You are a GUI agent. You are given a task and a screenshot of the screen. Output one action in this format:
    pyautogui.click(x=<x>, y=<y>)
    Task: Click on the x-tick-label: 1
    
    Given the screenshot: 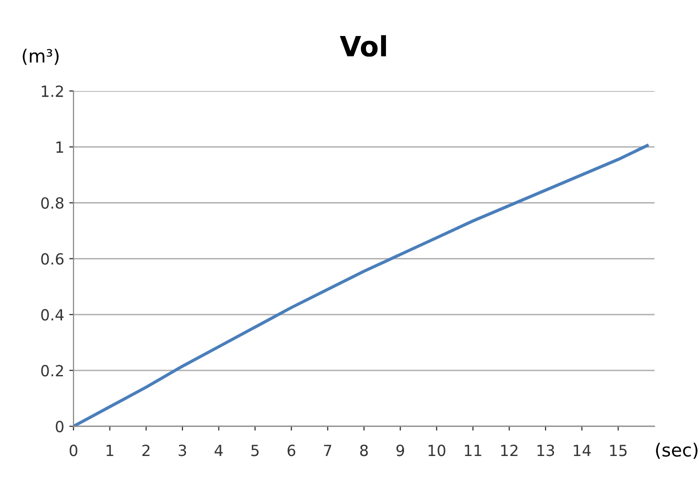 What is the action you would take?
    pyautogui.click(x=110, y=450)
    